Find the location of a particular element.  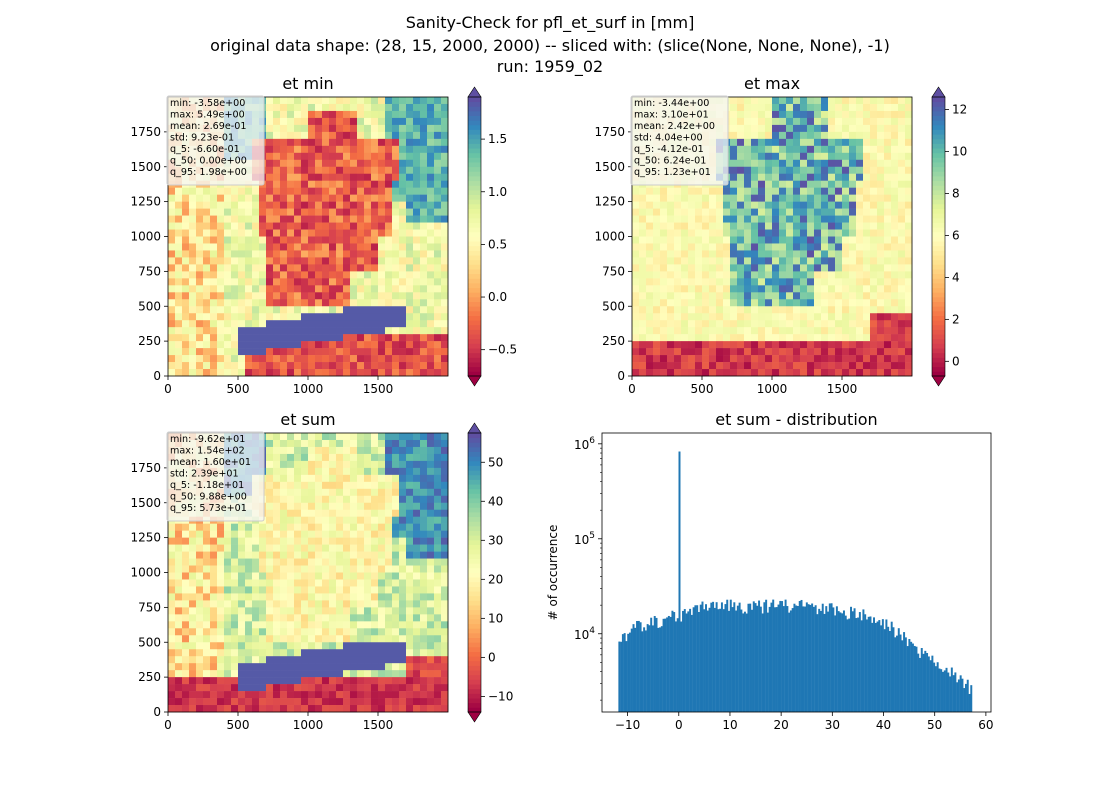

y-tick-label: 0 is located at coordinates (621, 376).